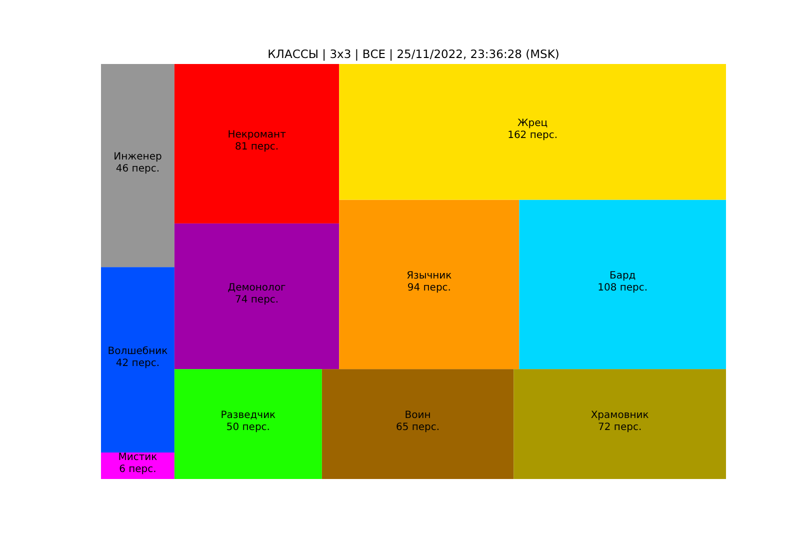  What do you see at coordinates (138, 169) in the screenshot?
I see `data-label: 46 перс.` at bounding box center [138, 169].